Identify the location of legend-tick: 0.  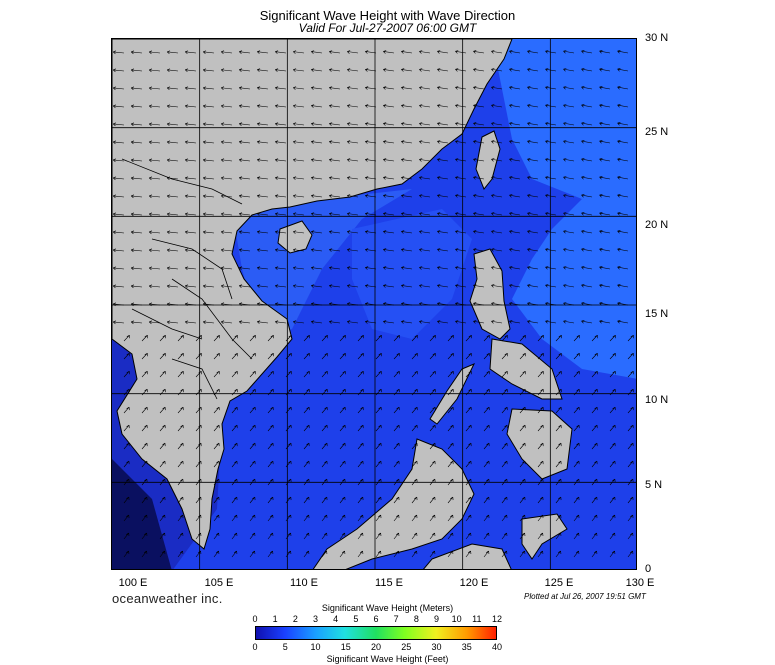
(255, 619).